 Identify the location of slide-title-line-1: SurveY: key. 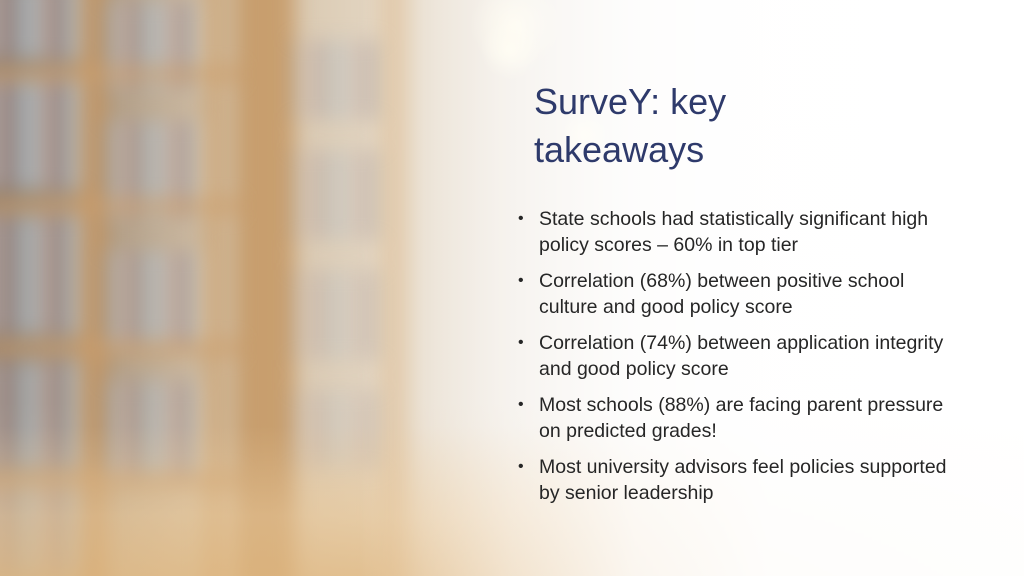
(630, 101).